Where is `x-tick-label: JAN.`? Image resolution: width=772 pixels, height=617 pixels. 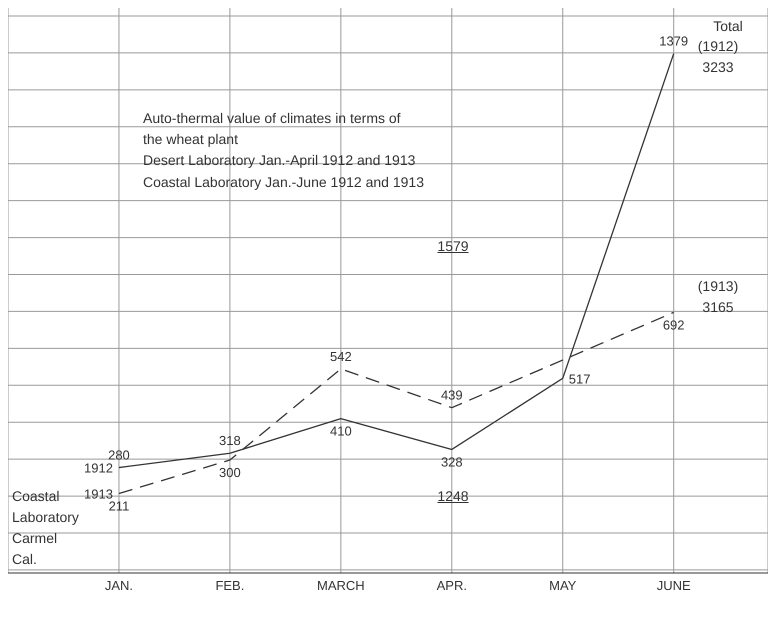 x-tick-label: JAN. is located at coordinates (119, 586).